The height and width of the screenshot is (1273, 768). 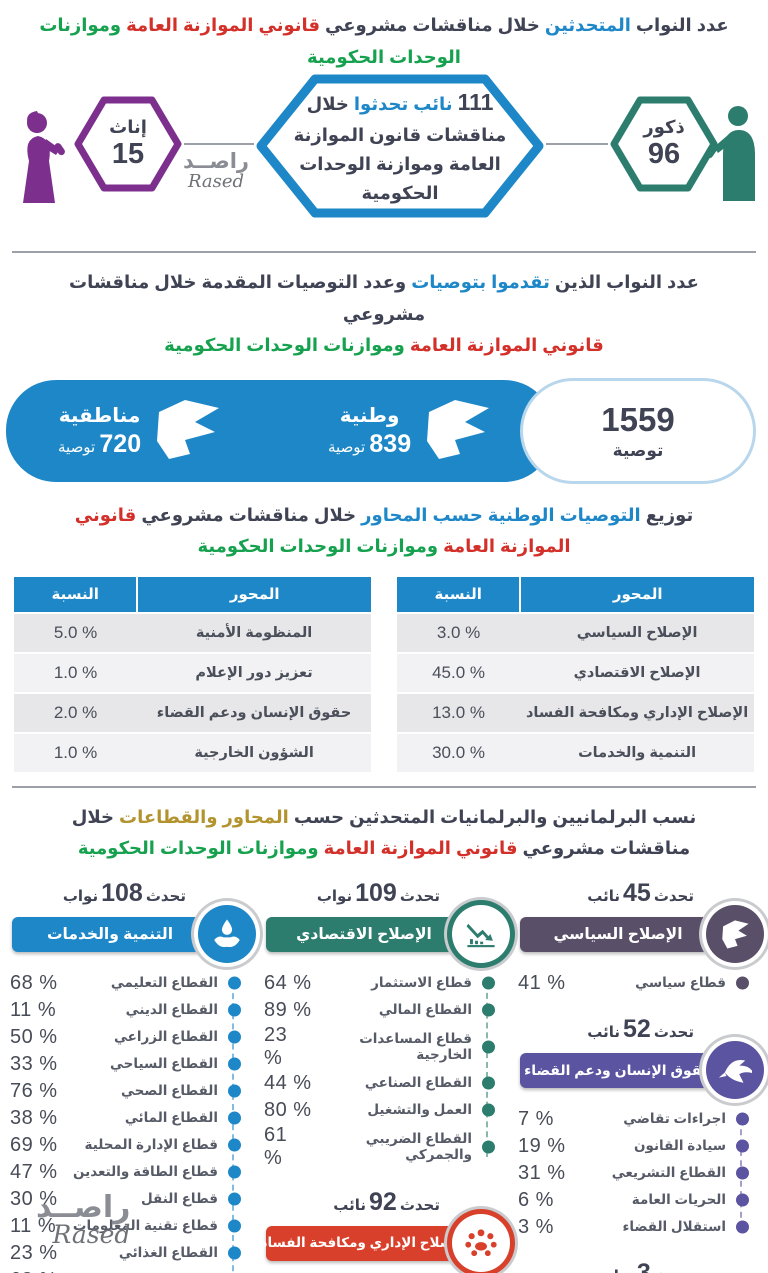 What do you see at coordinates (125, 1145) in the screenshot?
I see `sector-item: قطاع الإدارة المحلية 69 %` at bounding box center [125, 1145].